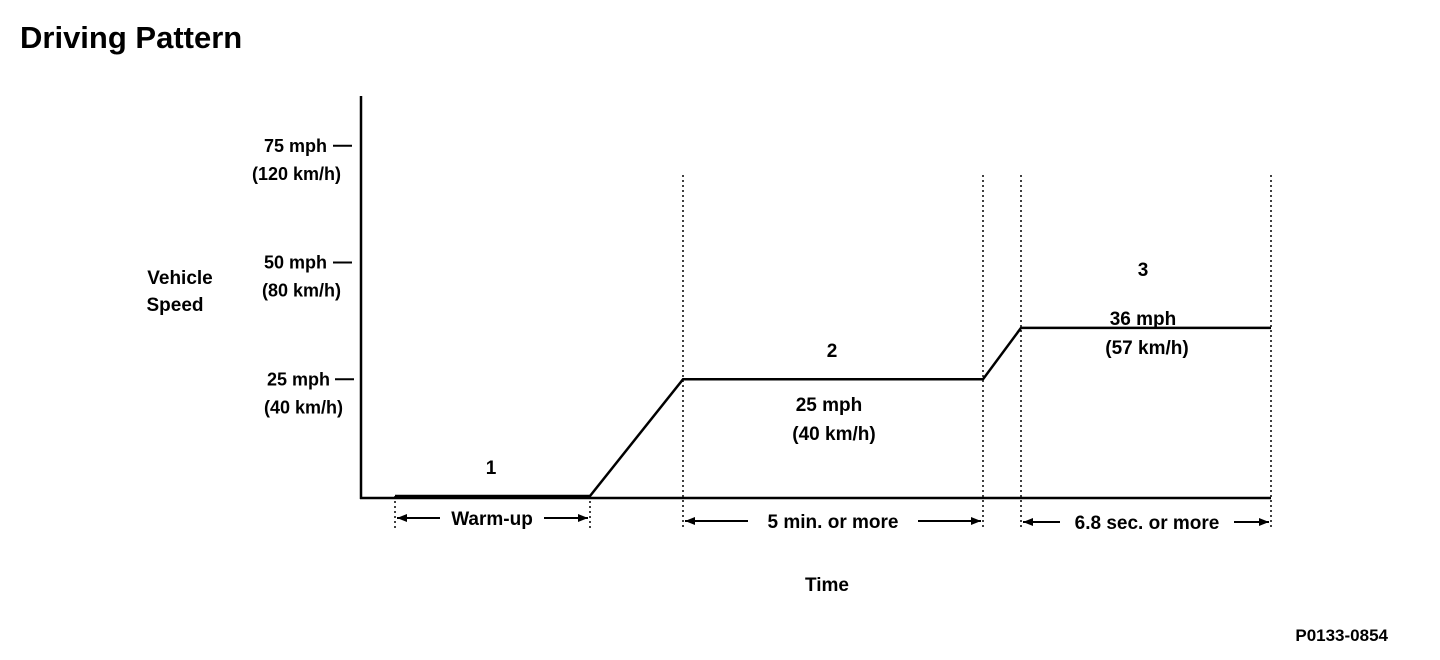 The image size is (1440, 660). Describe the element at coordinates (1341, 635) in the screenshot. I see `figure-id: P0133-0854` at that location.